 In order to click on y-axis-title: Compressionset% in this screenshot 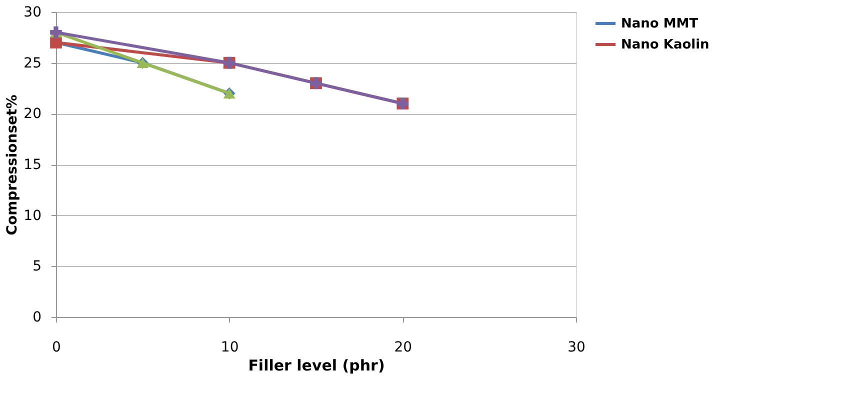, I will do `click(12, 165)`.